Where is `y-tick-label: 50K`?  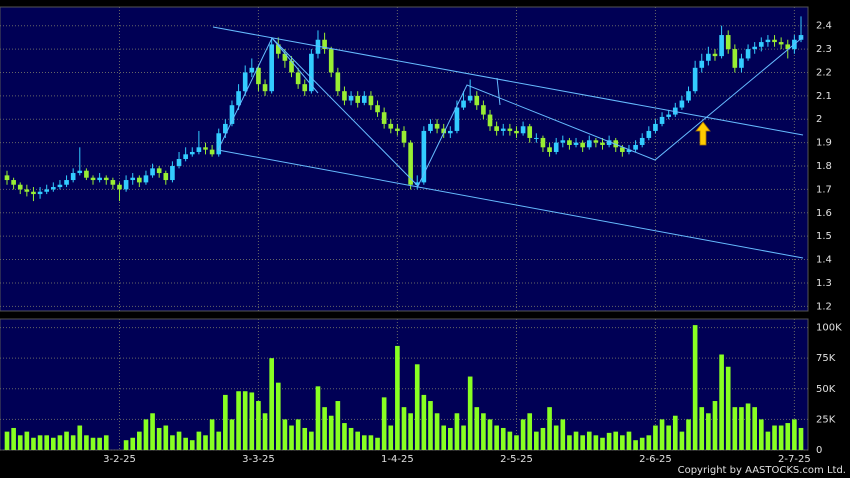
y-tick-label: 50K is located at coordinates (826, 389).